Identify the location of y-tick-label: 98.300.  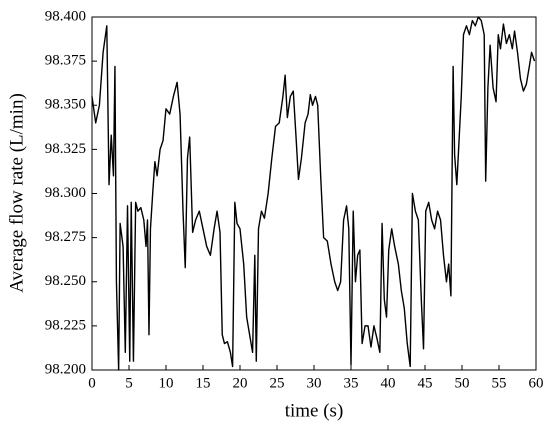
(65, 193).